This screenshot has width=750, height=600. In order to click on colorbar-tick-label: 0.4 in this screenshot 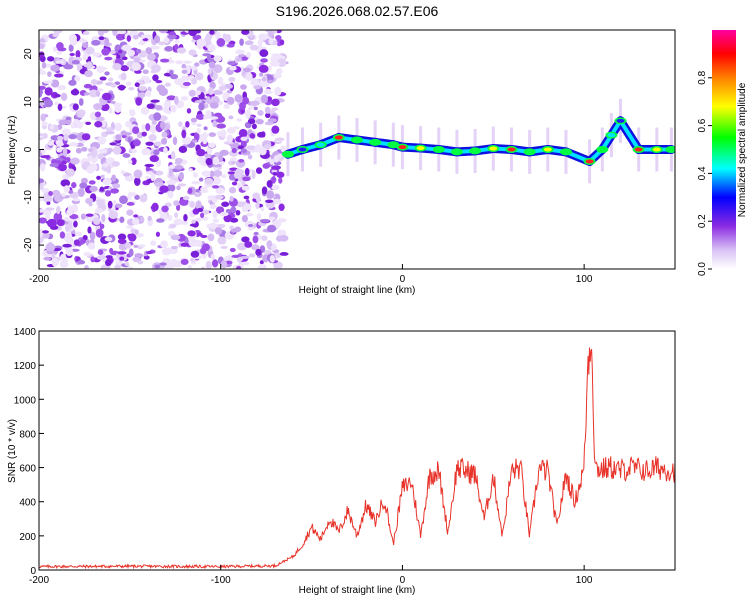, I will do `click(702, 173)`.